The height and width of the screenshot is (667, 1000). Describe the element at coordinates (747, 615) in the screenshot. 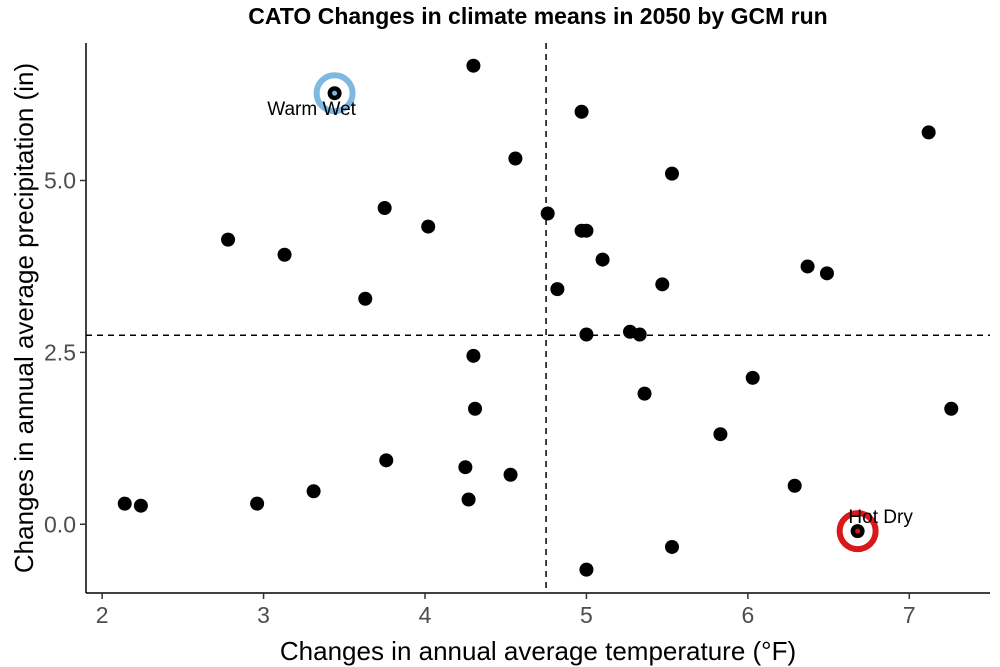

I see `x-tick-label: 6` at that location.